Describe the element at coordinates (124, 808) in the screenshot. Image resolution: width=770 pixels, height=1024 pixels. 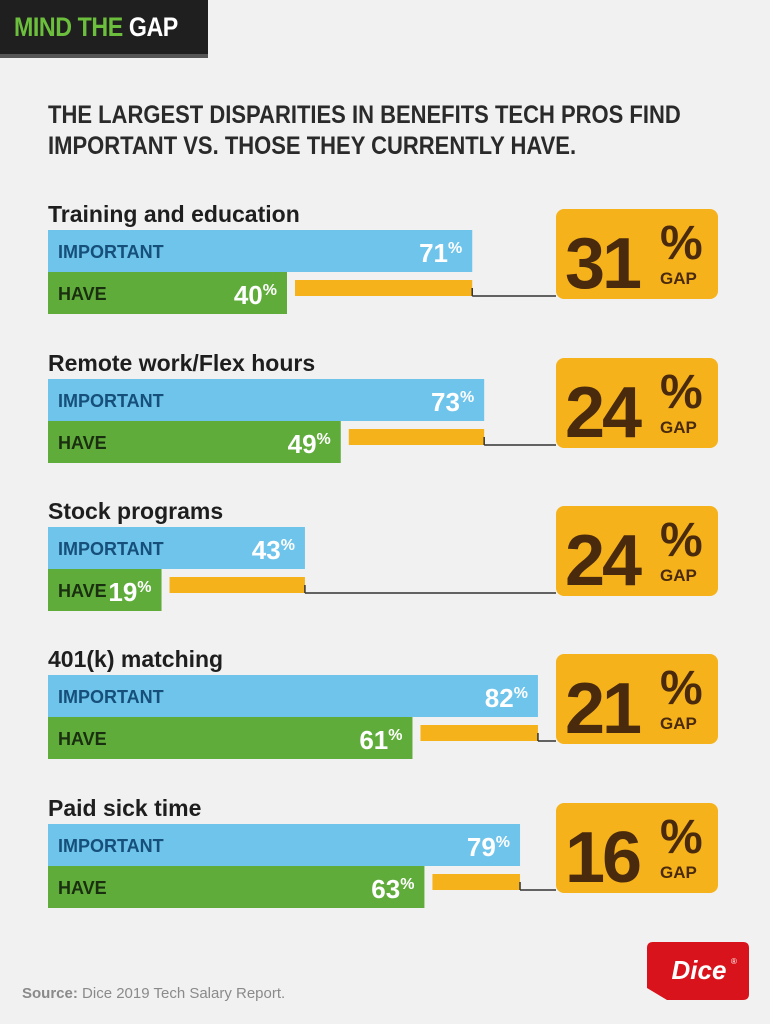
I see `category-label: Paid sick time` at that location.